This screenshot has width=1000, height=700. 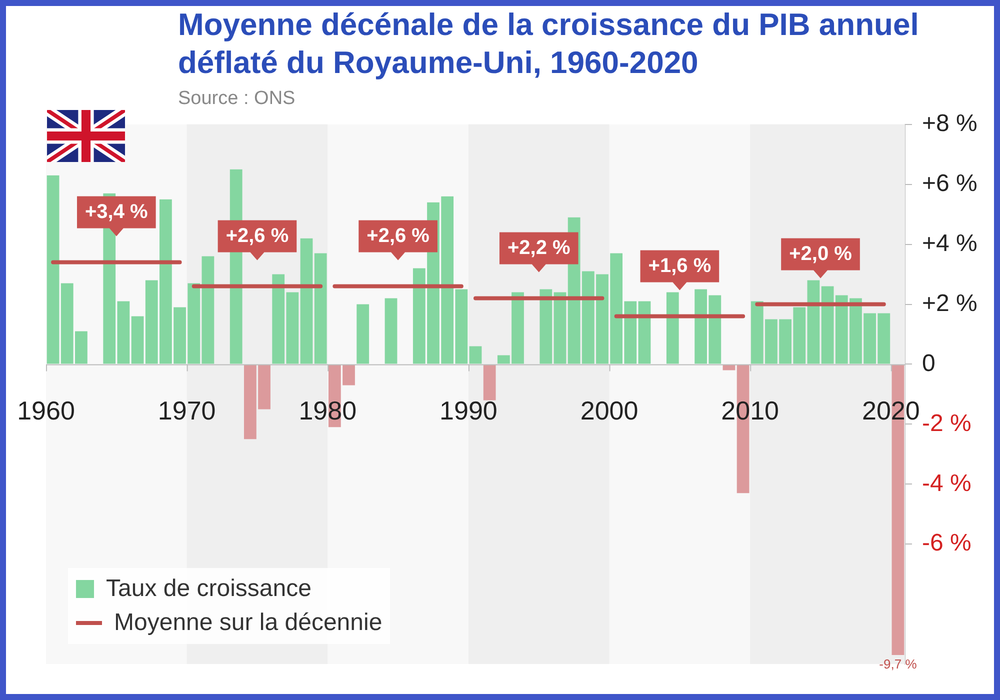 What do you see at coordinates (549, 44) in the screenshot?
I see `chart-title: Moyenne décénale de la croissance du PIB annuel déflaté du Royaume-Uni, 1960-2020` at bounding box center [549, 44].